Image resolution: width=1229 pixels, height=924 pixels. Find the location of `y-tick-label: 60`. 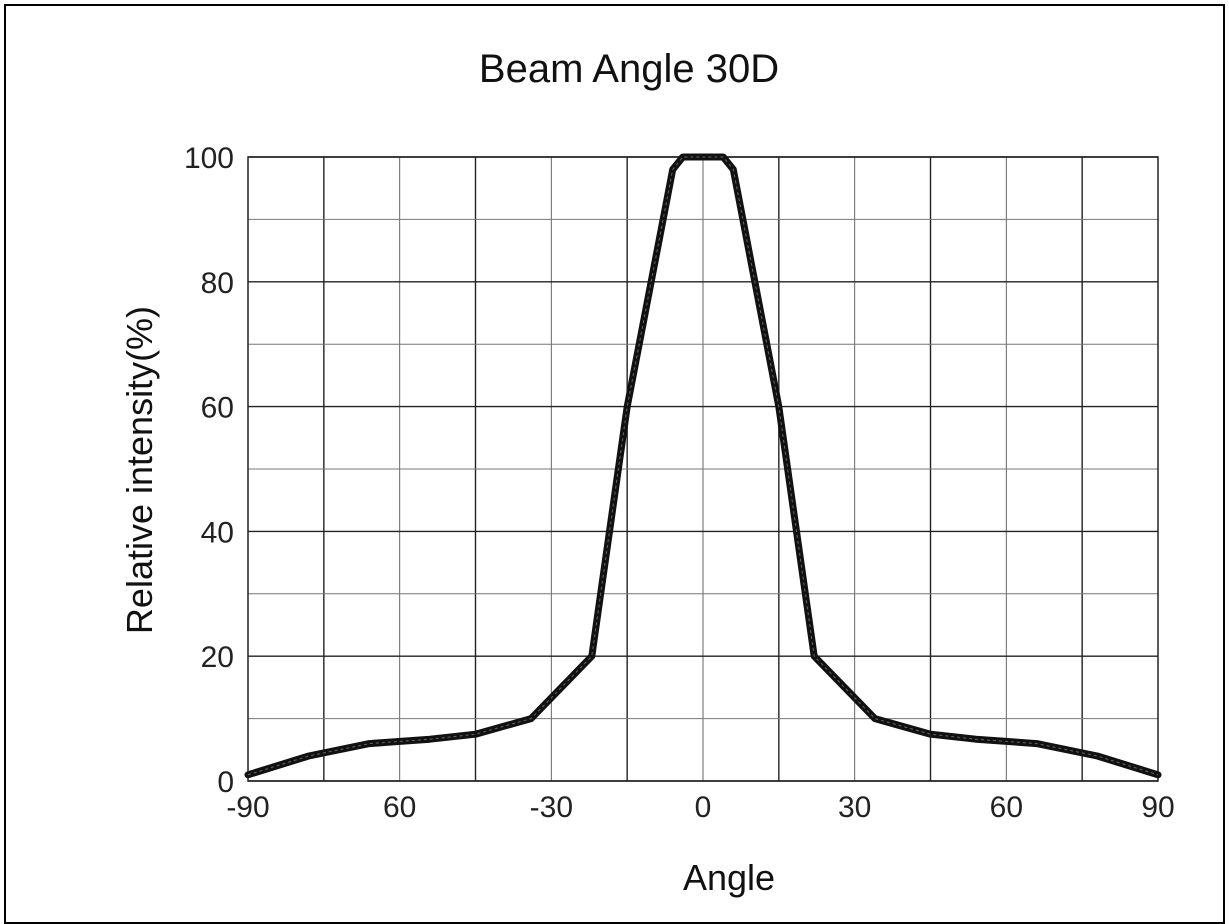

y-tick-label: 60 is located at coordinates (217, 408).